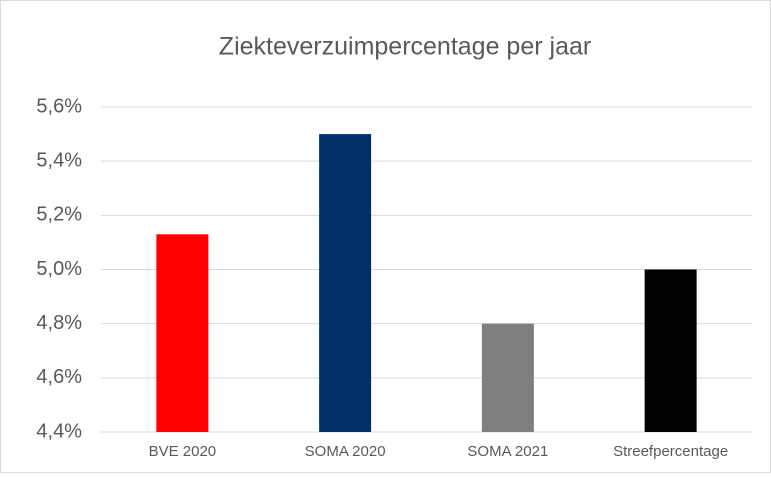 The image size is (771, 478). I want to click on y-tick-label: 5,2%, so click(59, 215).